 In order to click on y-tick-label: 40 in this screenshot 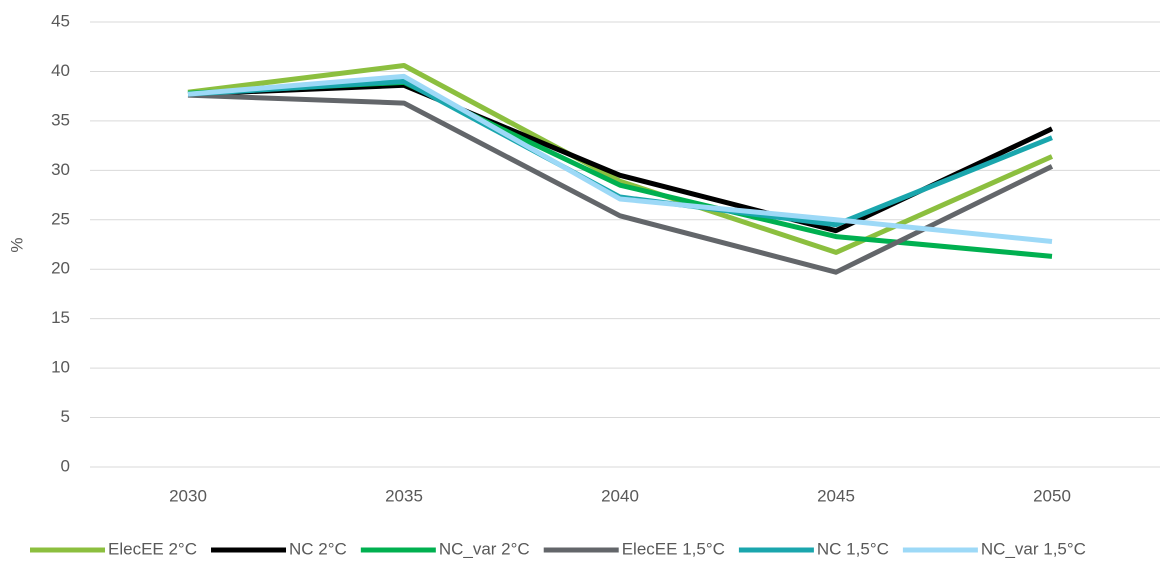, I will do `click(60, 70)`.